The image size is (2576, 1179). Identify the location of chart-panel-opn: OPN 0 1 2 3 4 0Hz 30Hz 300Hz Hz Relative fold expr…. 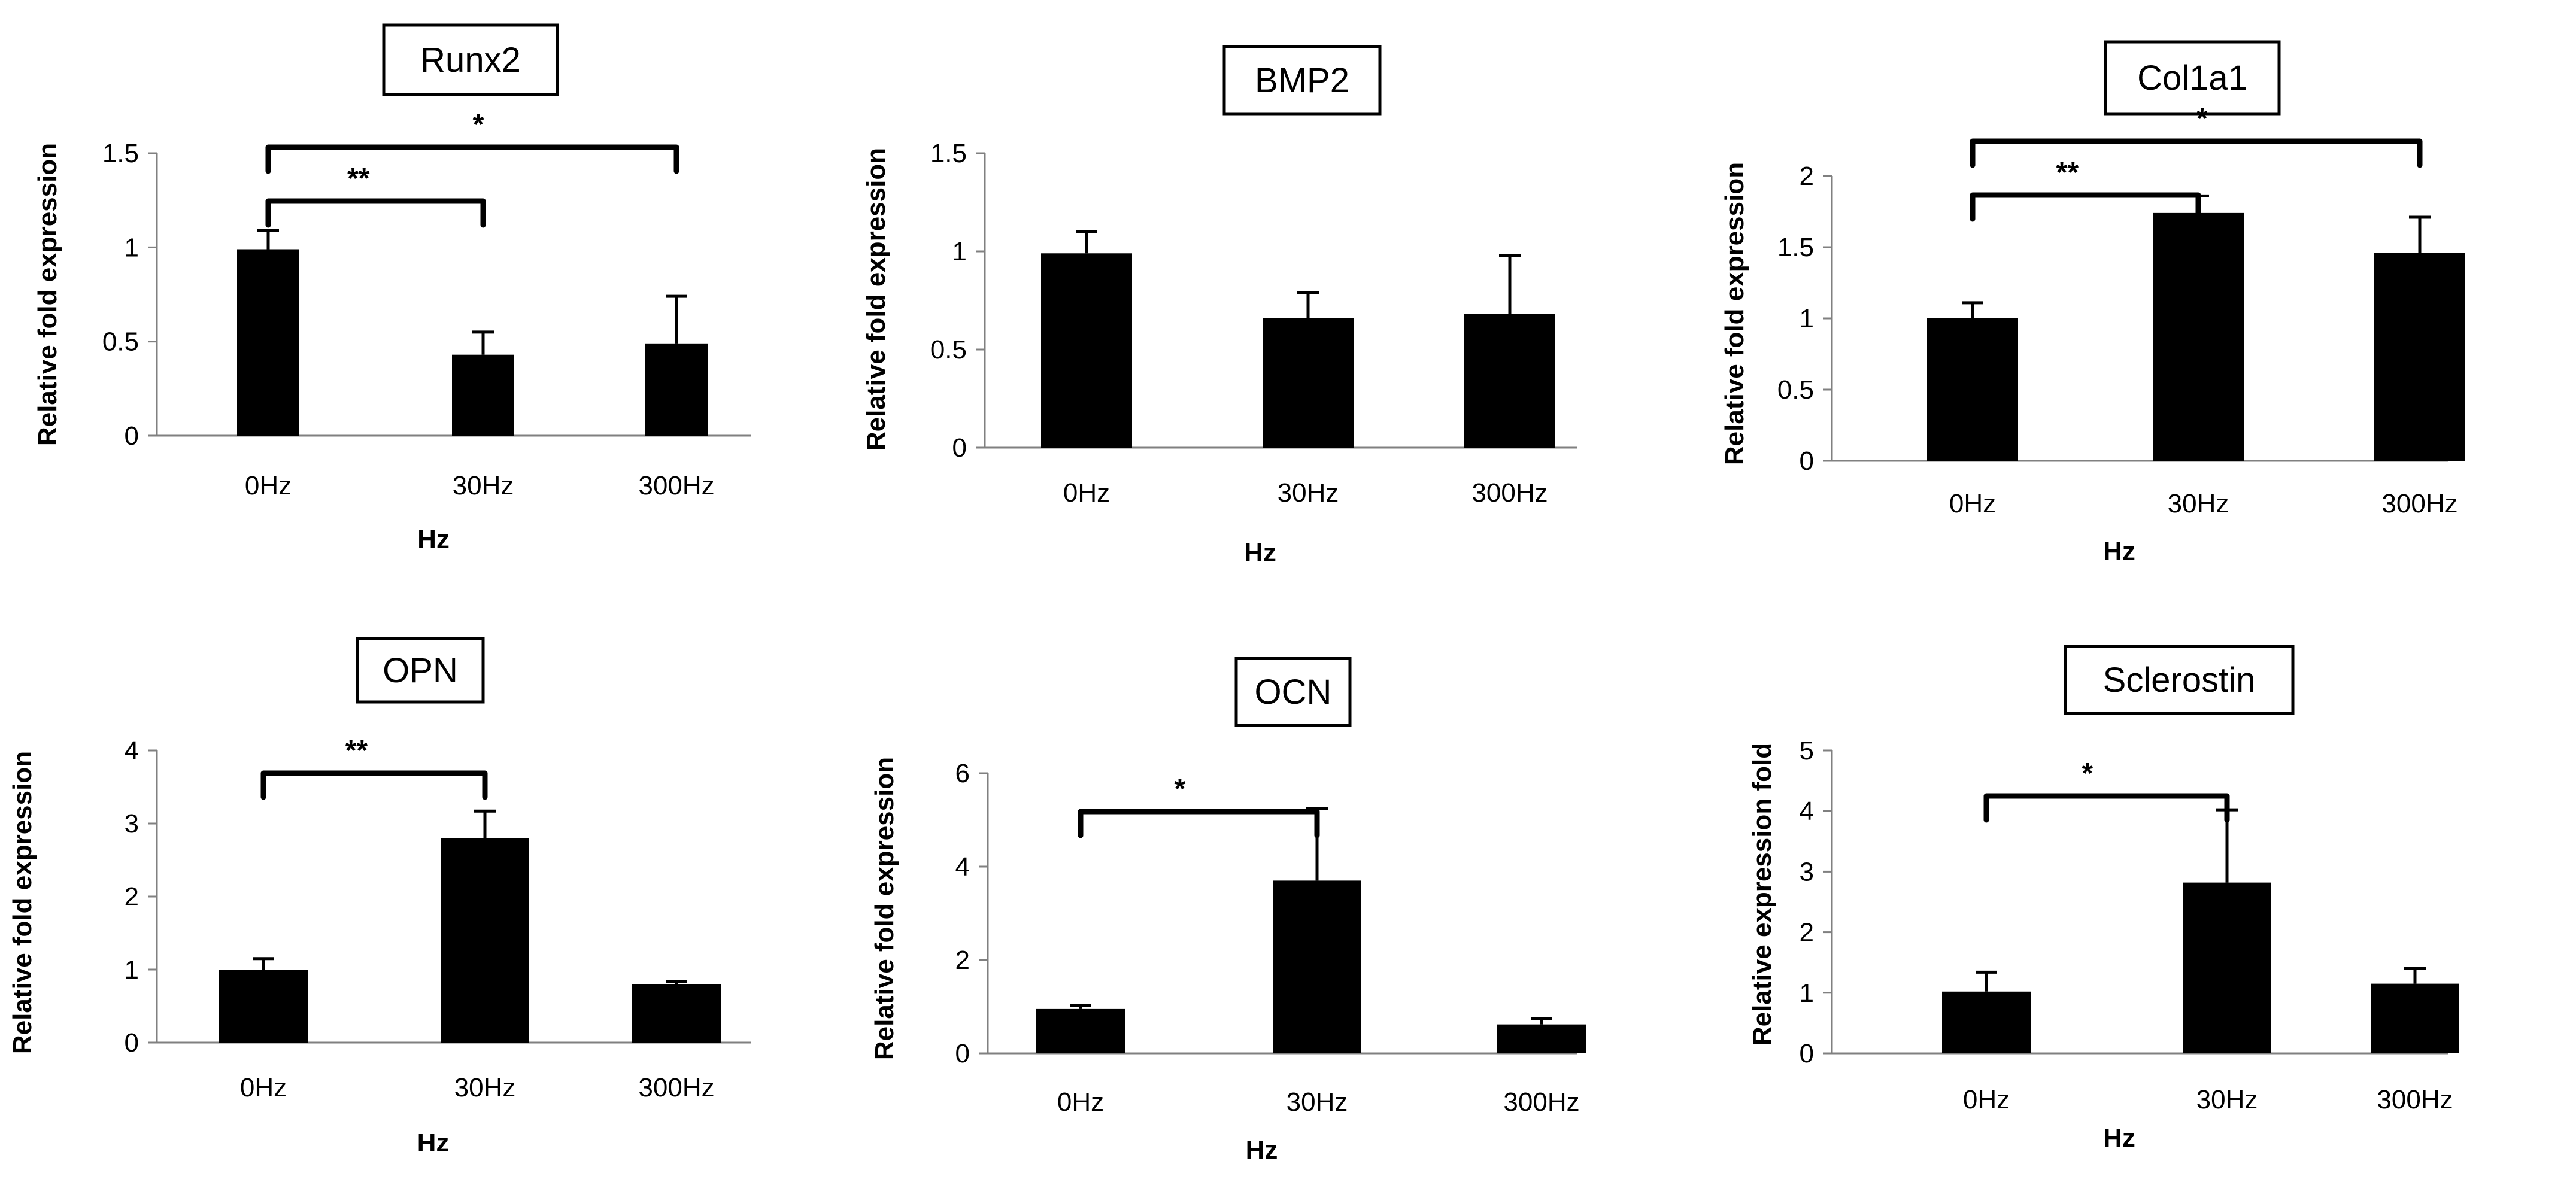
(379, 897).